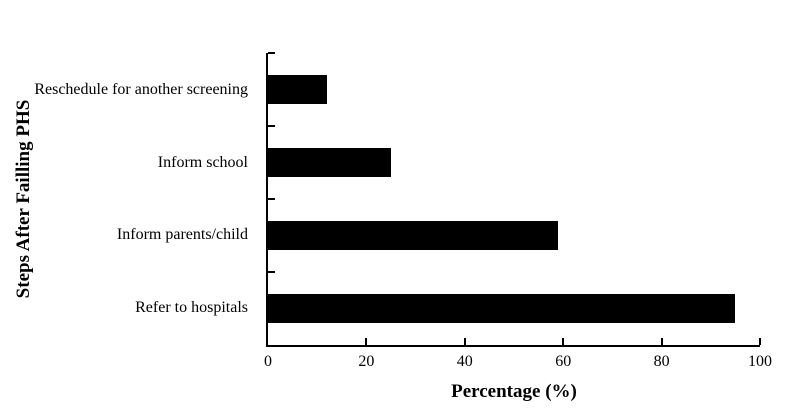  What do you see at coordinates (413, 235) in the screenshot?
I see `bar-inform-parents-child` at bounding box center [413, 235].